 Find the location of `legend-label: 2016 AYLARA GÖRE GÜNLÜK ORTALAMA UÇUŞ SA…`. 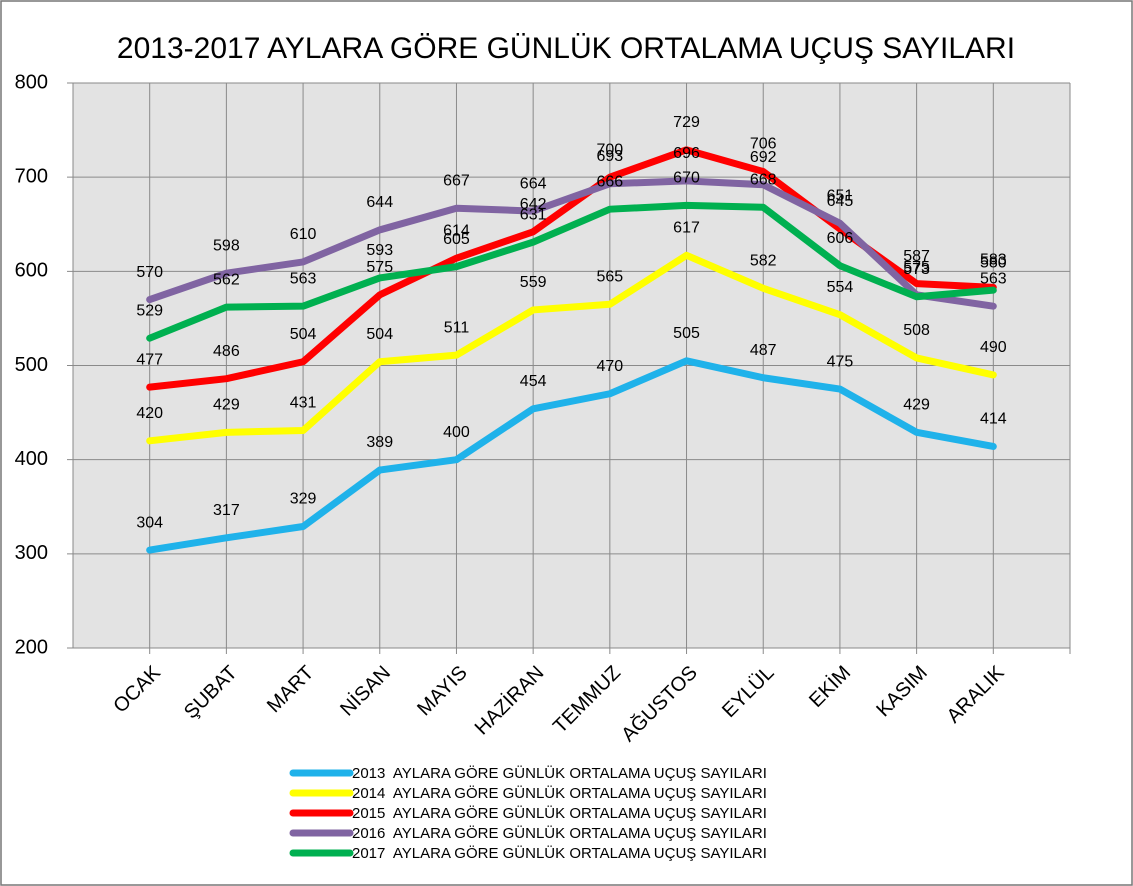

legend-label: 2016 AYLARA GÖRE GÜNLÜK ORTALAMA UÇUŞ SA… is located at coordinates (559, 833).